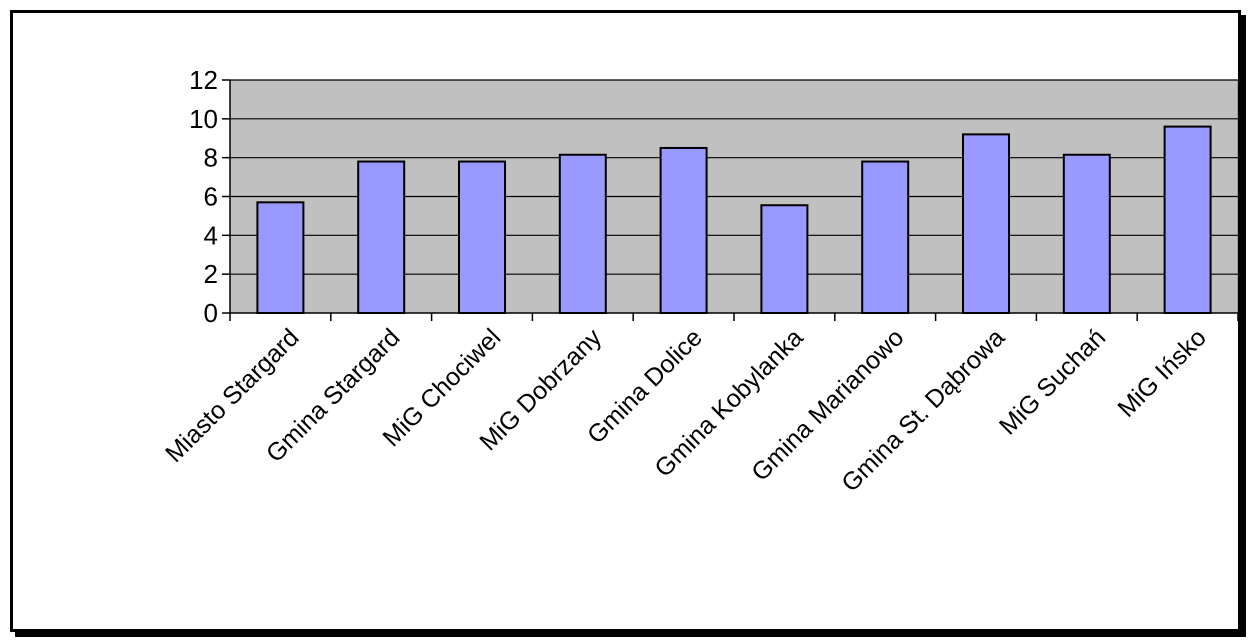  What do you see at coordinates (203, 80) in the screenshot?
I see `y-tick-label: 12` at bounding box center [203, 80].